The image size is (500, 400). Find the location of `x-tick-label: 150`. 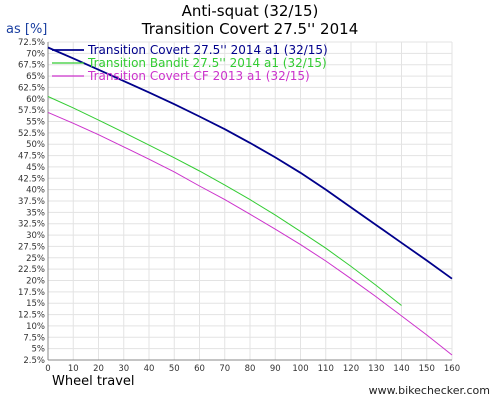

x-tick-label: 150 is located at coordinates (427, 369).